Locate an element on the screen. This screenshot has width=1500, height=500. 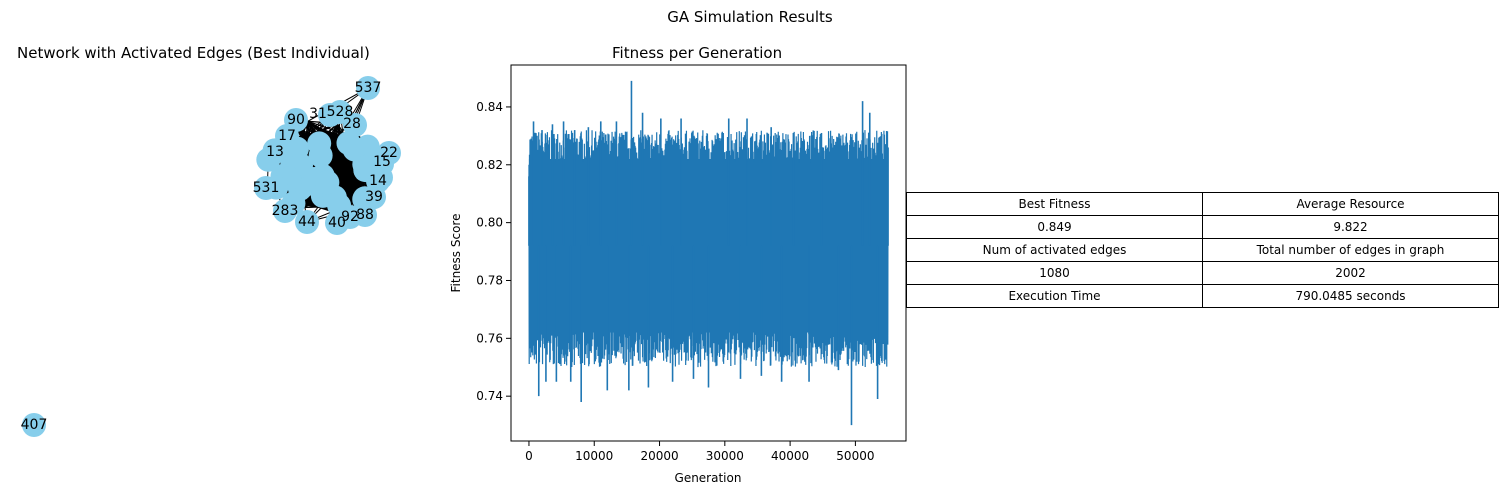
table-row: 0.849 9.822 is located at coordinates (1202, 227).